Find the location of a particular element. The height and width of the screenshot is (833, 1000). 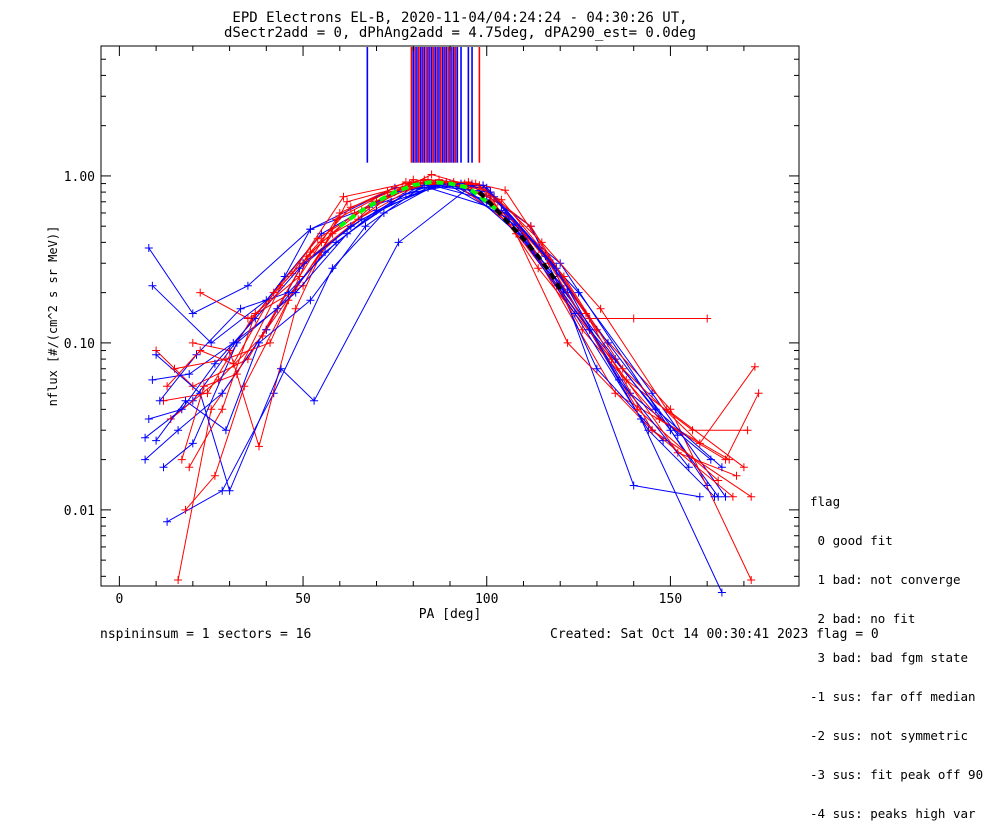

flag-legend-item: -4 sus: peaks high var is located at coordinates (893, 813).